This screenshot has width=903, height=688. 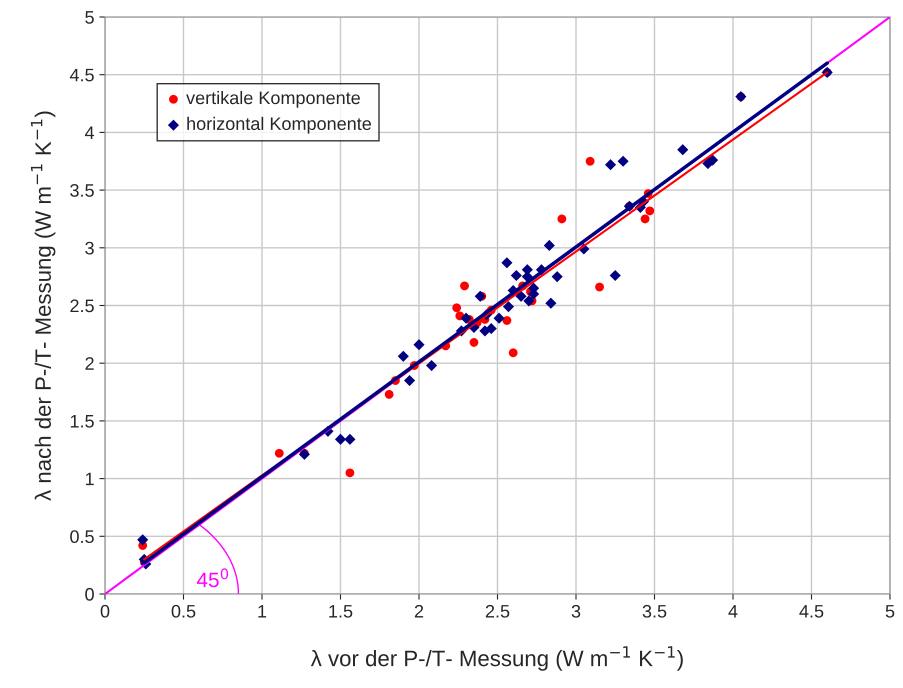 I want to click on x-tick-label: 4, so click(x=733, y=611).